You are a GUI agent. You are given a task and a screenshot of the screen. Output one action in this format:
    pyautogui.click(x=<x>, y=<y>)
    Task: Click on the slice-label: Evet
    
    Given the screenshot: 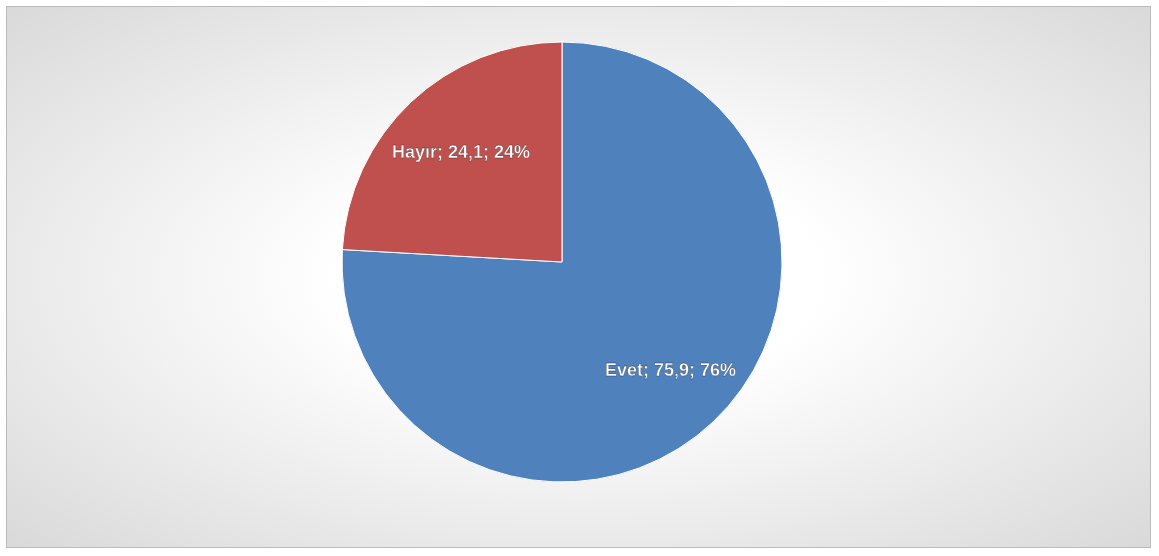 What is the action you would take?
    pyautogui.click(x=624, y=370)
    